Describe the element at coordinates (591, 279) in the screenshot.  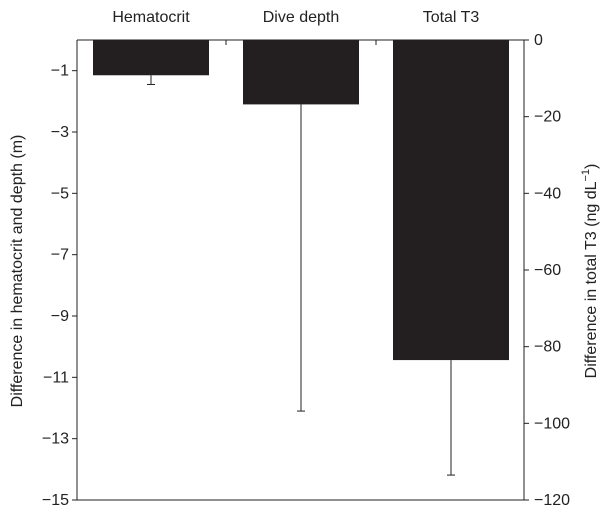
I see `right-axis-title-main: Difference in total T3 (ng dL` at that location.